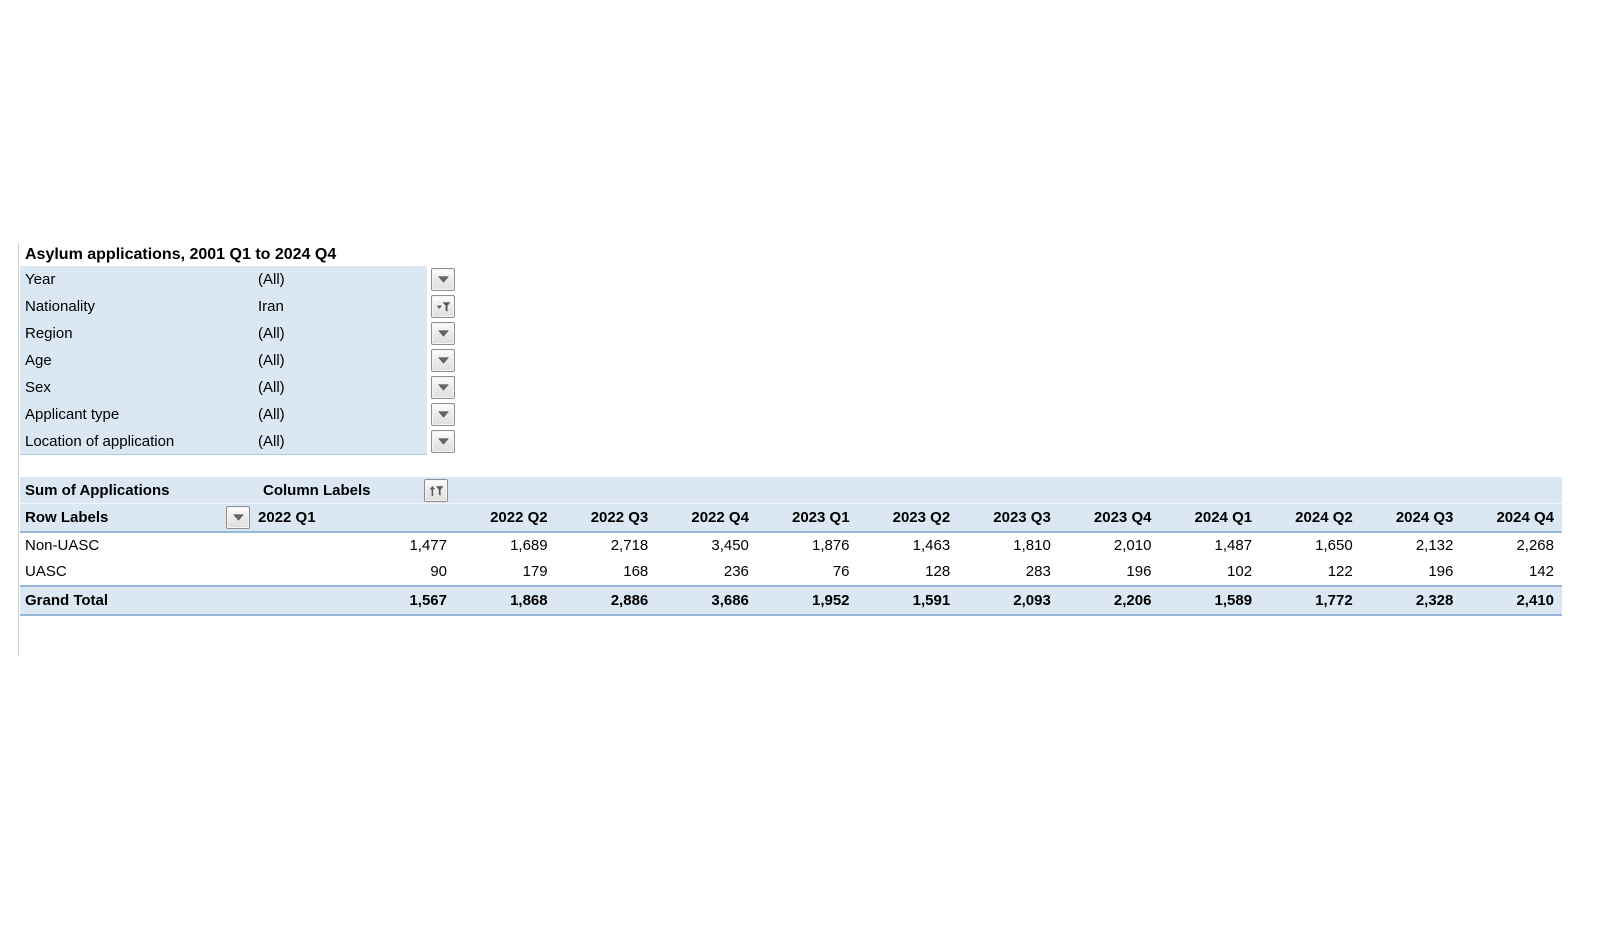 This screenshot has width=1600, height=948. I want to click on filter-dropdown-button-age, so click(443, 360).